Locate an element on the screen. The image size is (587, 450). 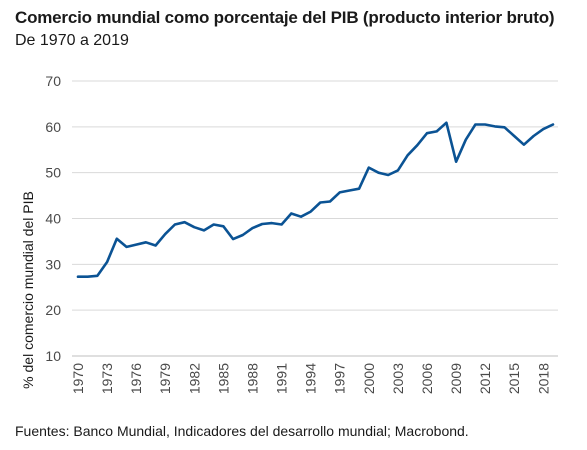
y-tick-label: 60 is located at coordinates (53, 127).